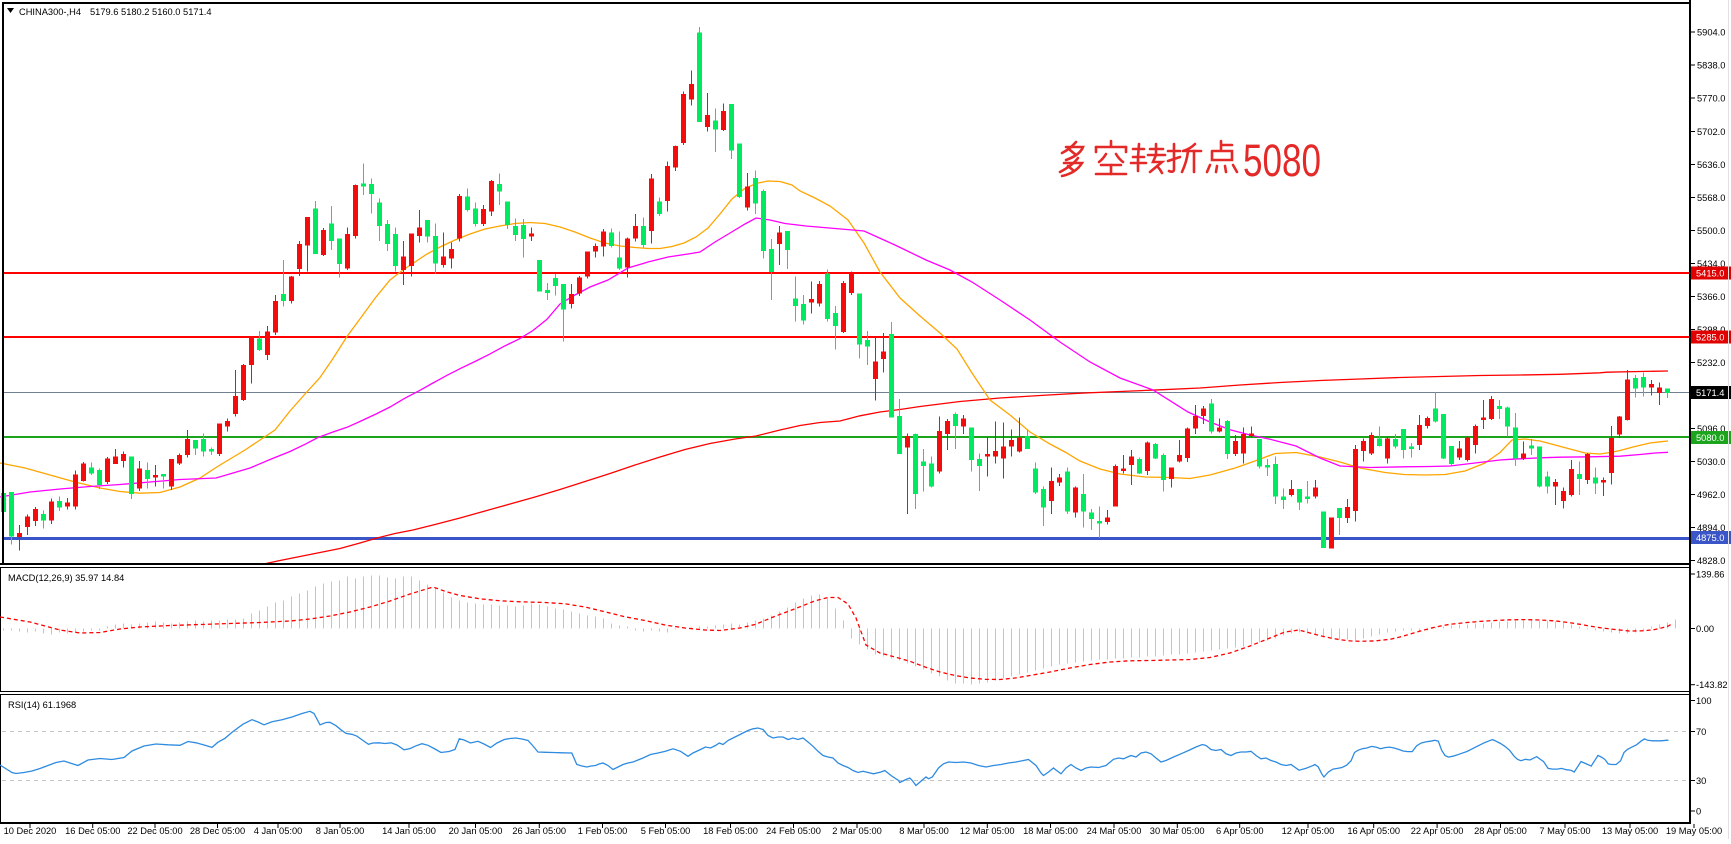  What do you see at coordinates (1711, 561) in the screenshot?
I see `svg-text: 4828.0` at bounding box center [1711, 561].